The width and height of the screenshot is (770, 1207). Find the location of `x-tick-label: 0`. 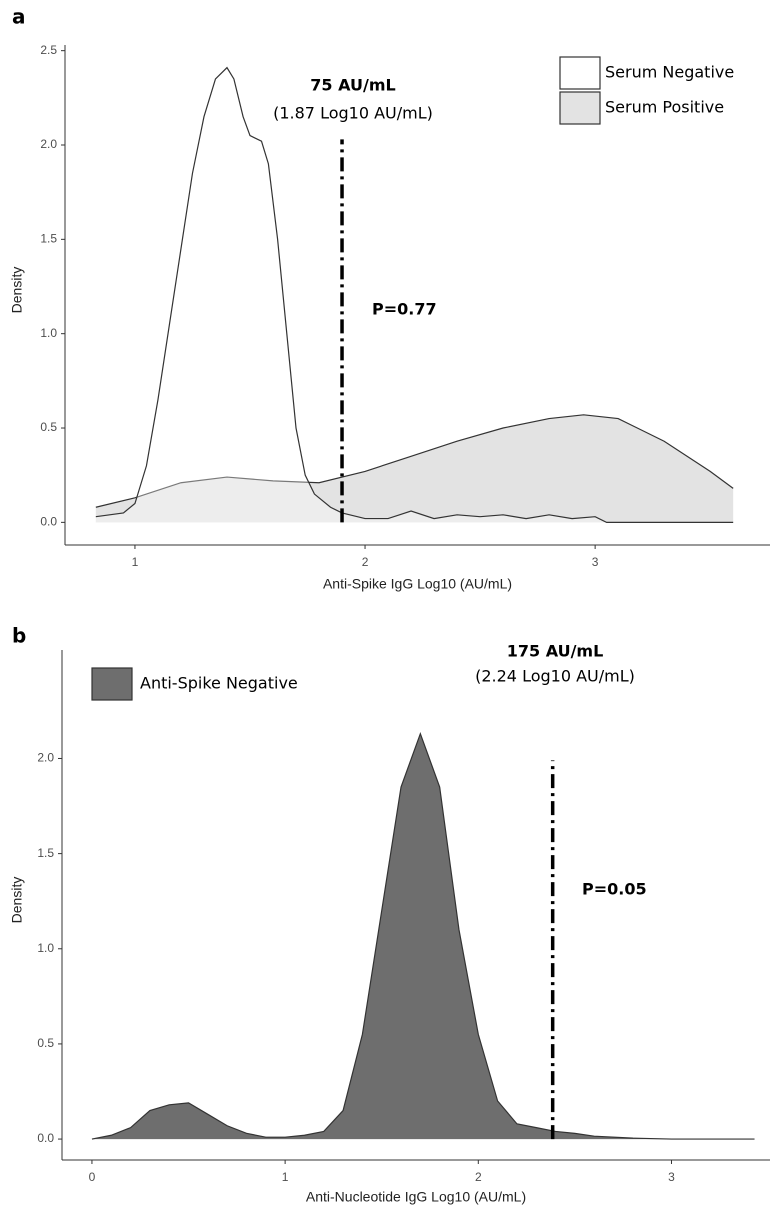

x-tick-label: 0 is located at coordinates (92, 1177).